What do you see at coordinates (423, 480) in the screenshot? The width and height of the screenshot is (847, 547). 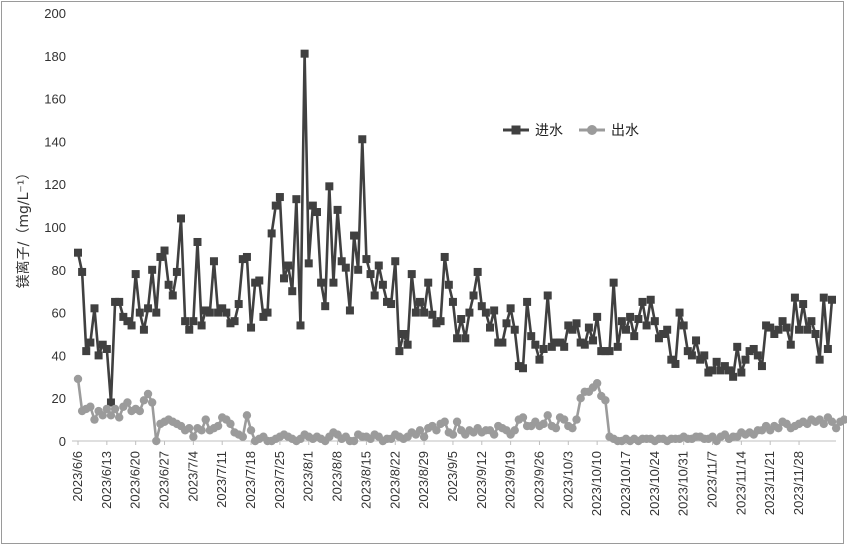 I see `x-tick-label: 2023/8/29` at bounding box center [423, 480].